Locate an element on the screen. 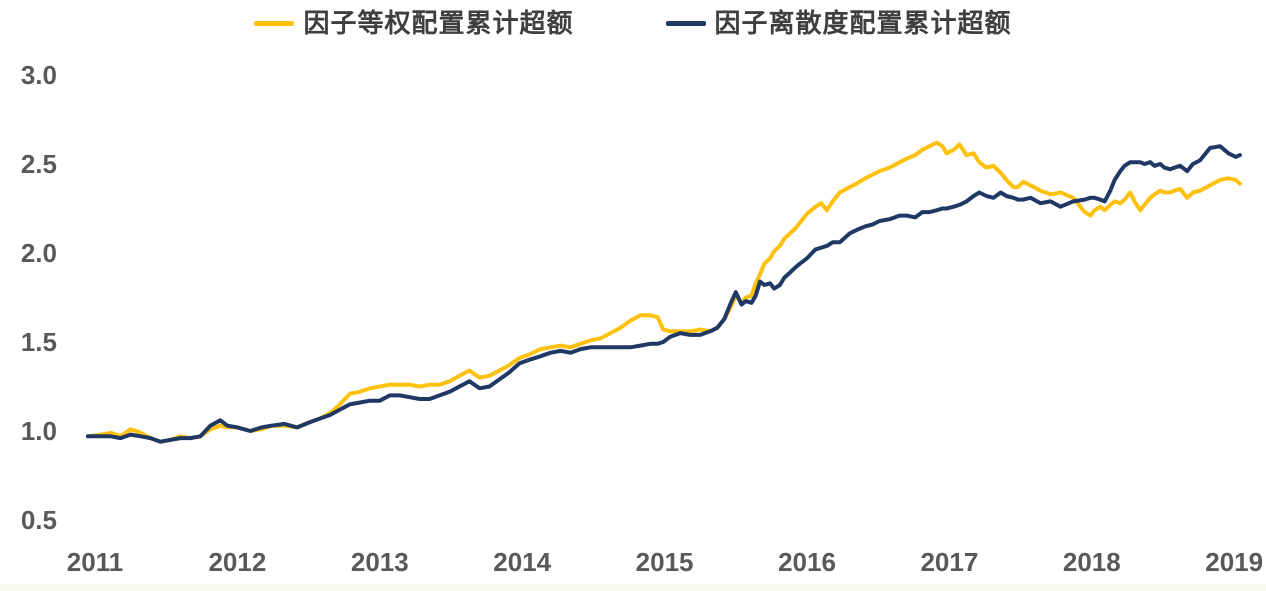 Image resolution: width=1266 pixels, height=591 pixels. y-axis-tick-label: 2.0 is located at coordinates (39, 253).